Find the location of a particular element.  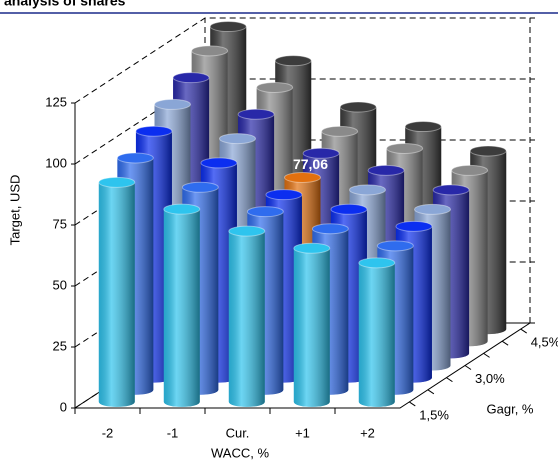

chart-title: analysis of shares is located at coordinates (65, 4).